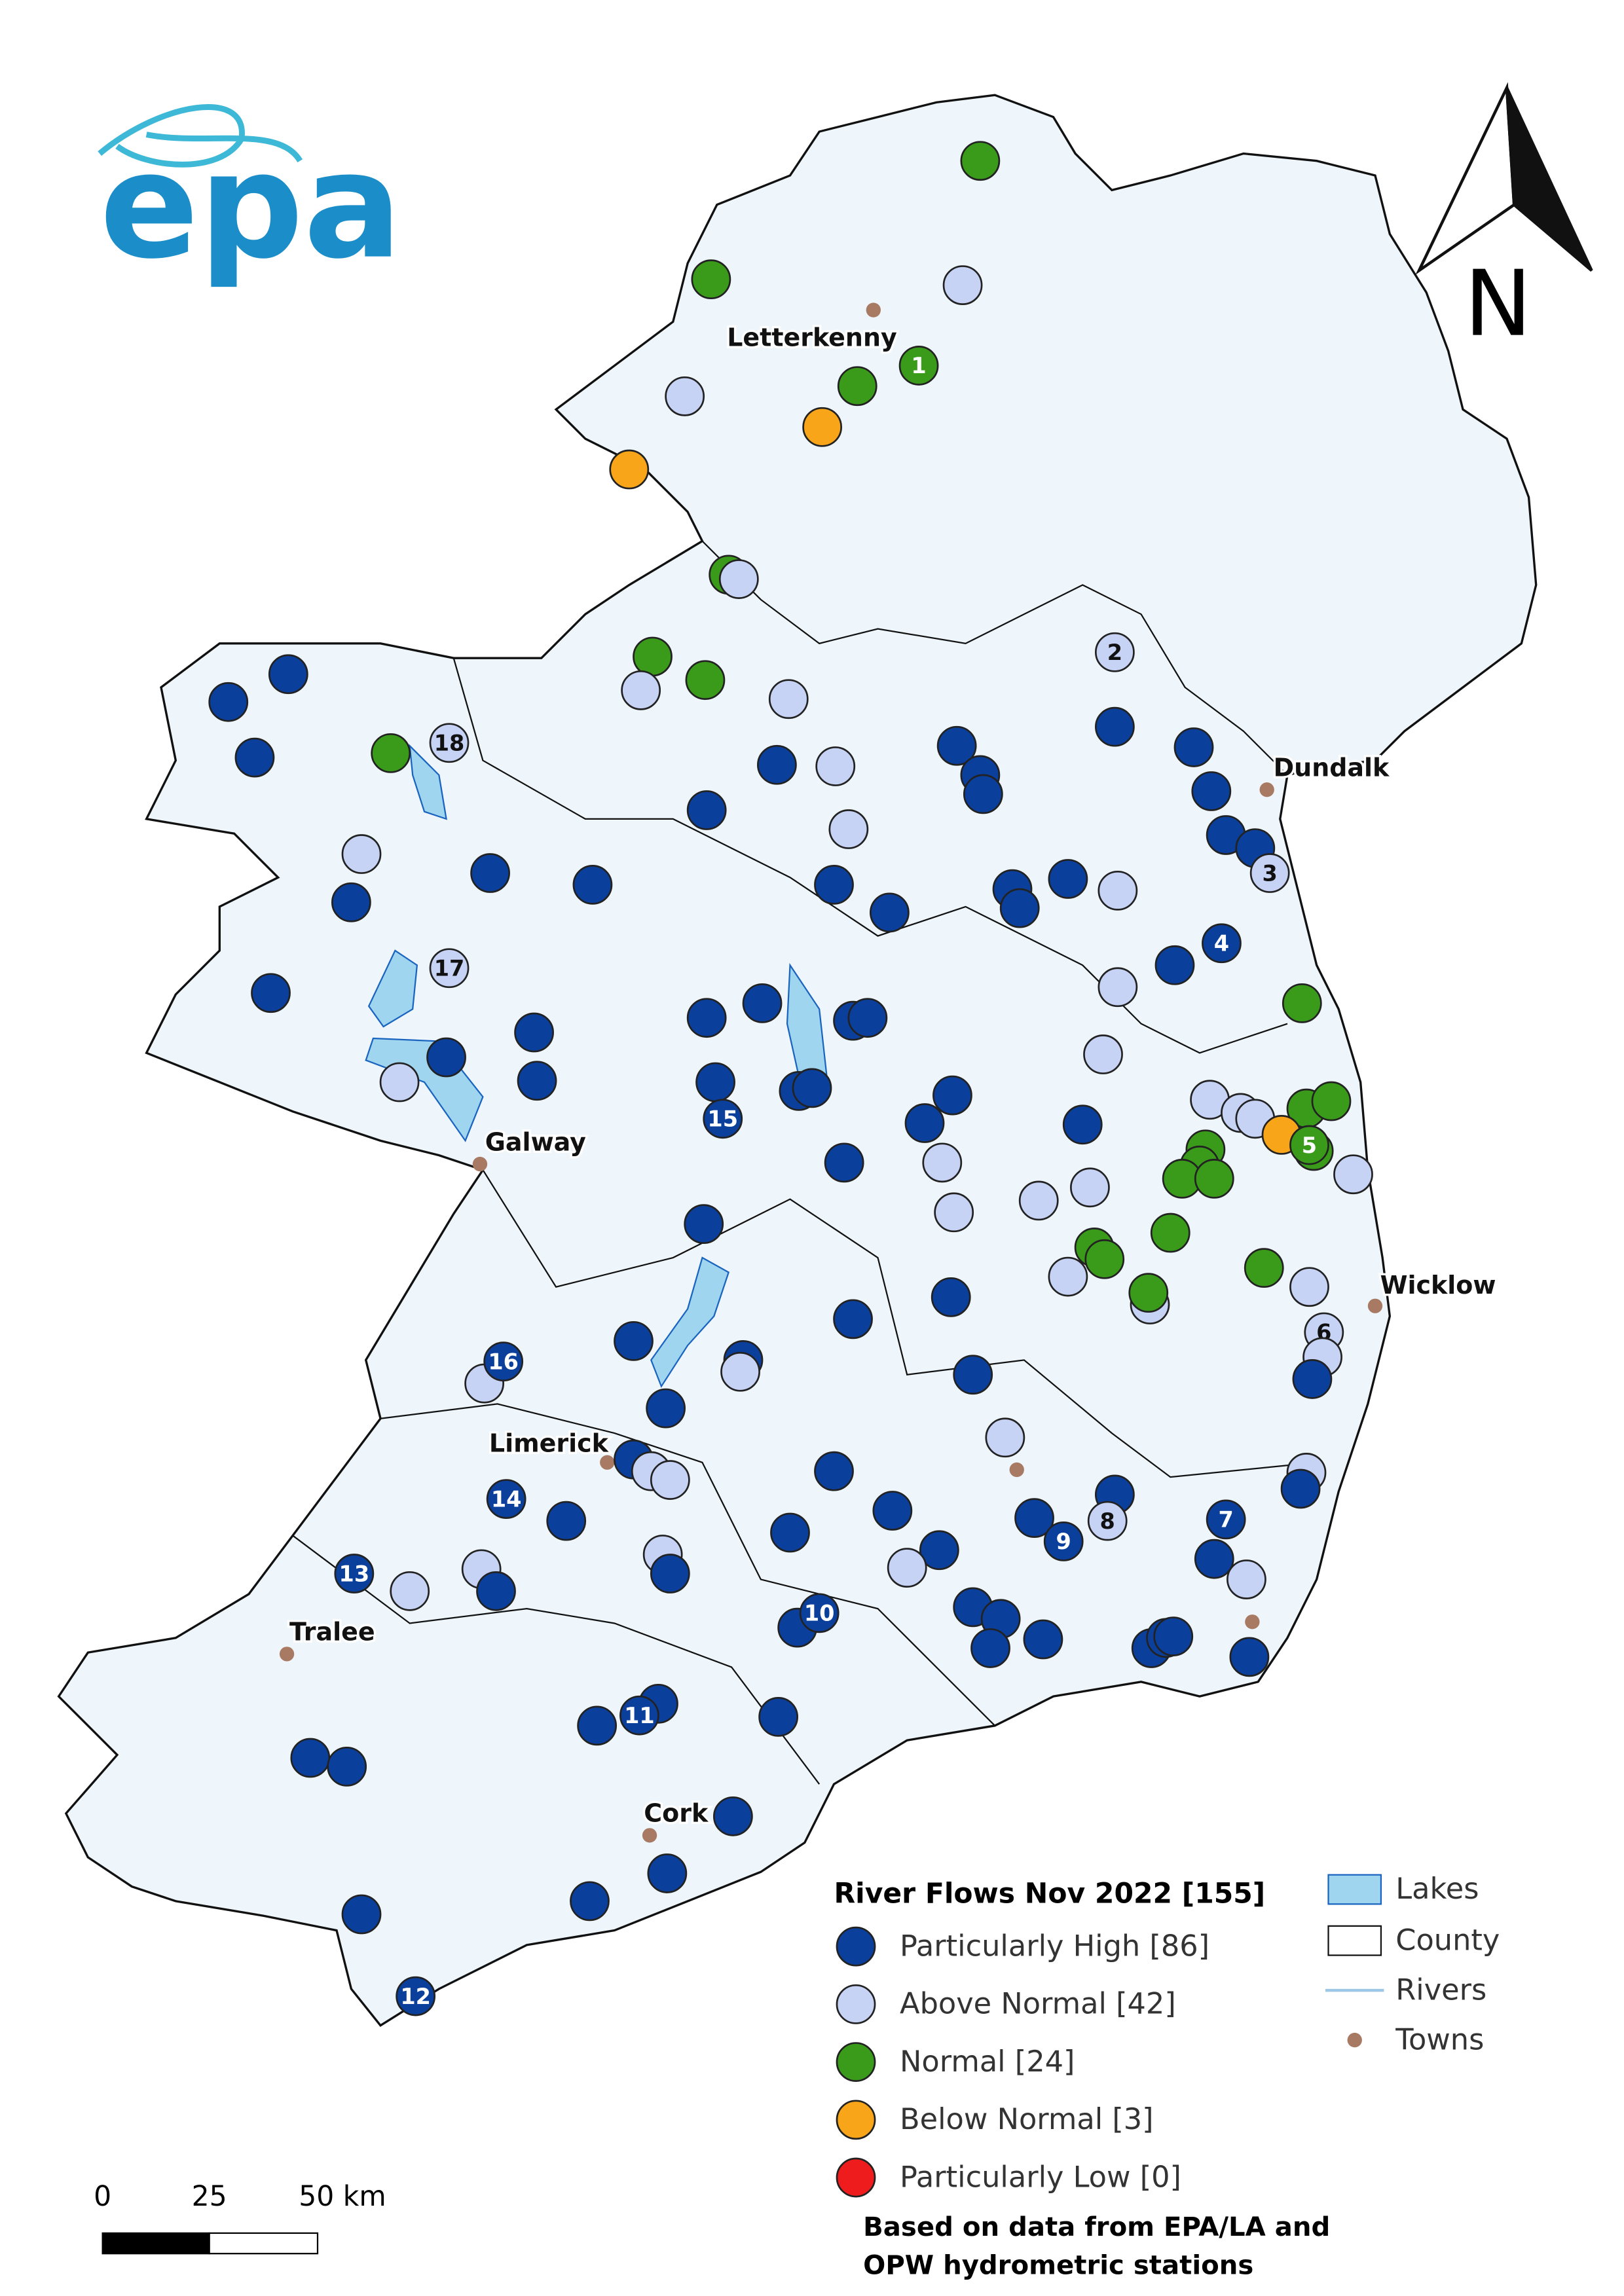  I want to click on scale-label: 50 km, so click(342, 2197).